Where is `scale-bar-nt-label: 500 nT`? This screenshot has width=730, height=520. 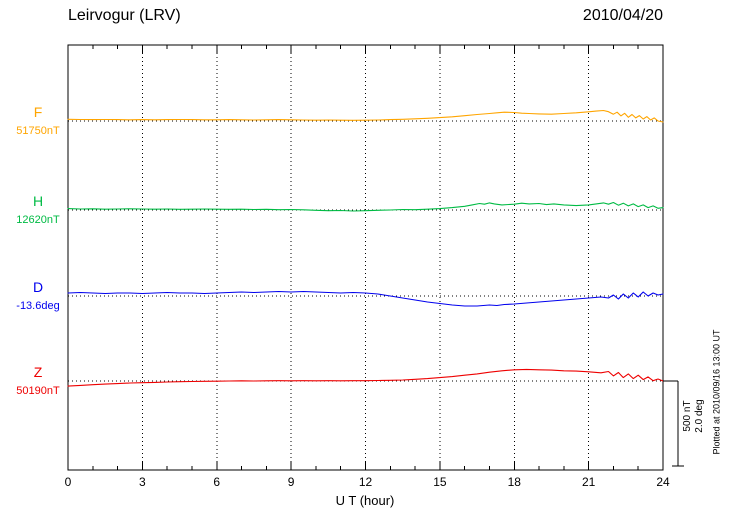
scale-bar-nt-label: 500 nT is located at coordinates (687, 416).